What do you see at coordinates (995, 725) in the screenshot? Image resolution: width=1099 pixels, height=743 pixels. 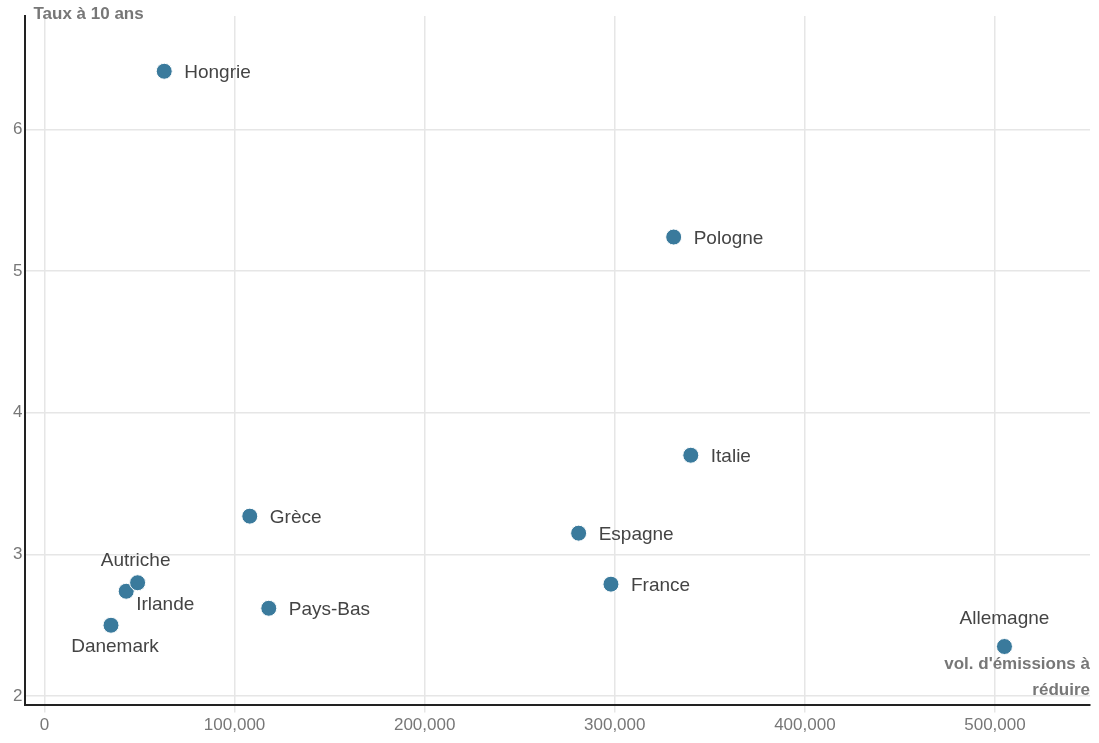 I see `x-tick-label: 500,000` at bounding box center [995, 725].